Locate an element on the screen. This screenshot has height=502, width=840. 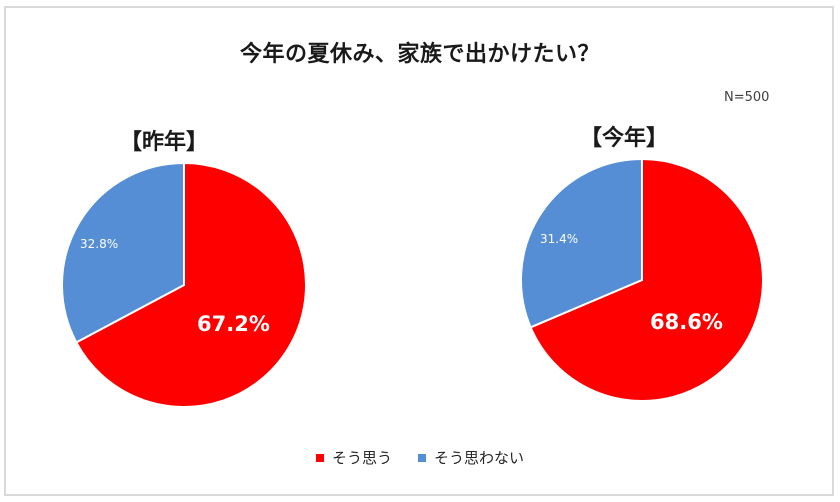
legend-item-disagree: そう思わない is located at coordinates (471, 457).